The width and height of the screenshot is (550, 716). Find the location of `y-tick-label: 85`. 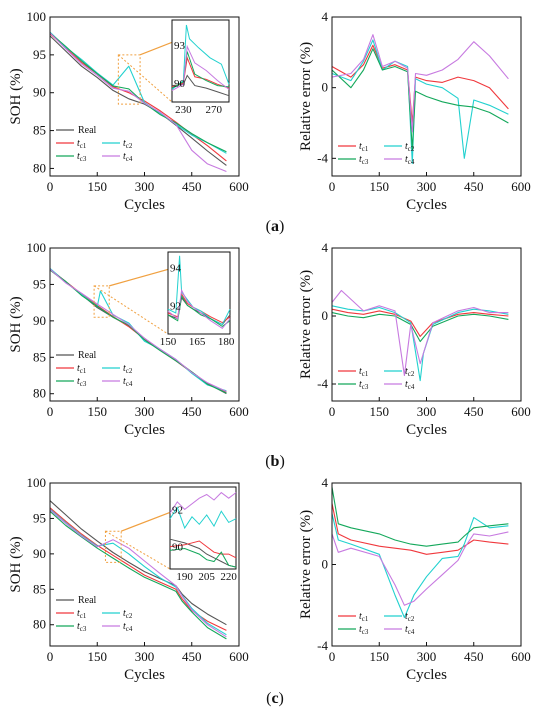

y-tick-label: 85 is located at coordinates (39, 130).